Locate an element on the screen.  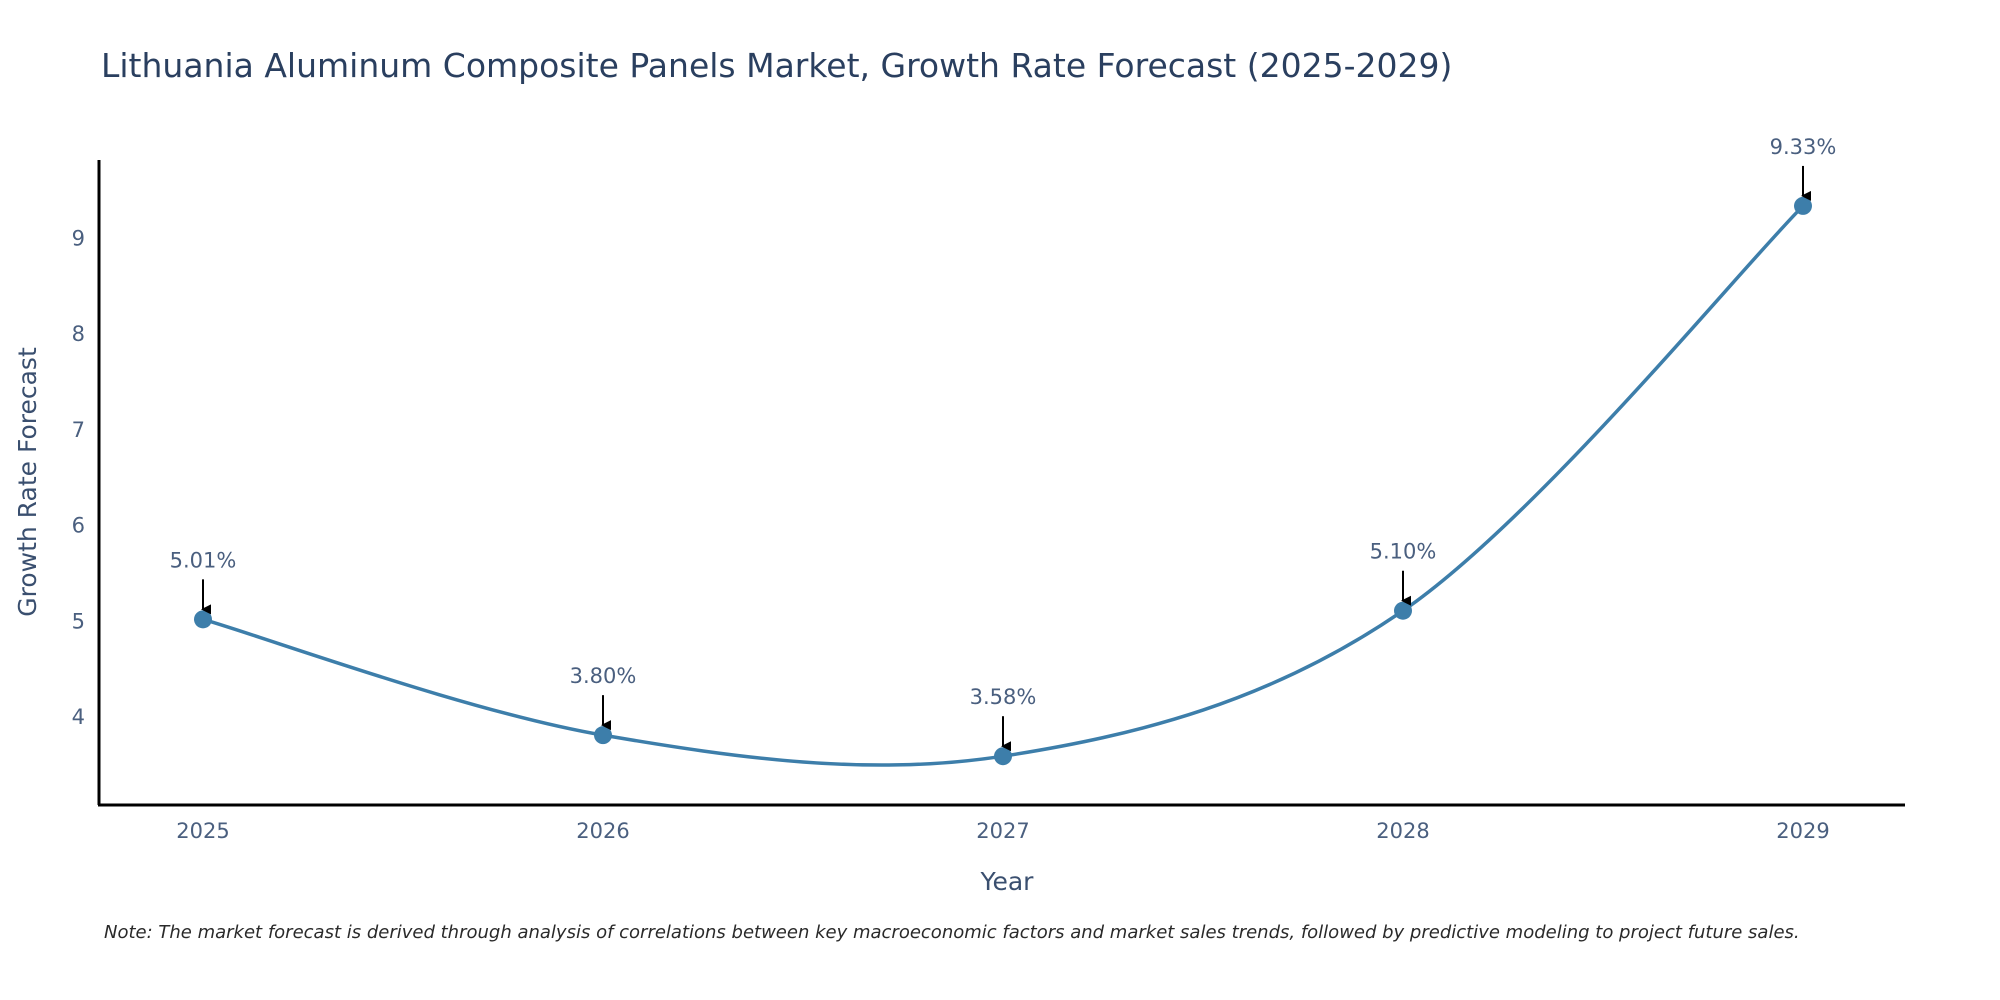
data-label: 3.80% is located at coordinates (603, 676).